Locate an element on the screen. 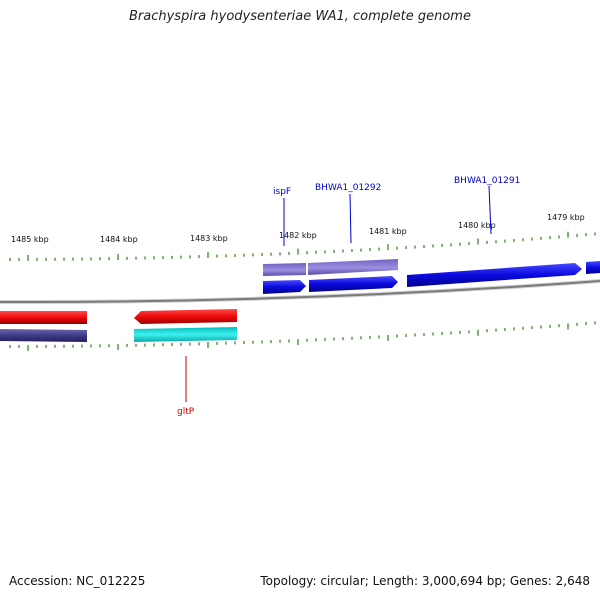  kbp-label: 1480 kbp is located at coordinates (477, 225).